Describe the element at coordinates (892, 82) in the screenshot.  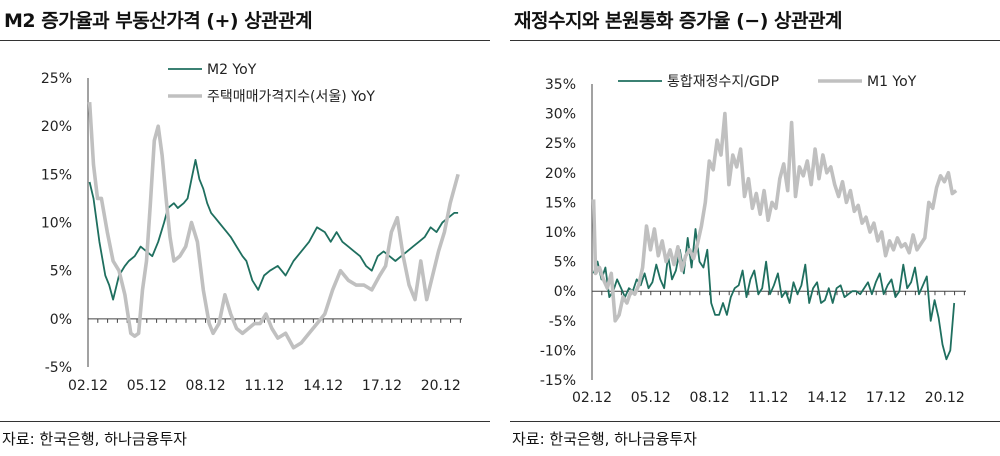
I see `legend-label-1: M1 YoY` at that location.